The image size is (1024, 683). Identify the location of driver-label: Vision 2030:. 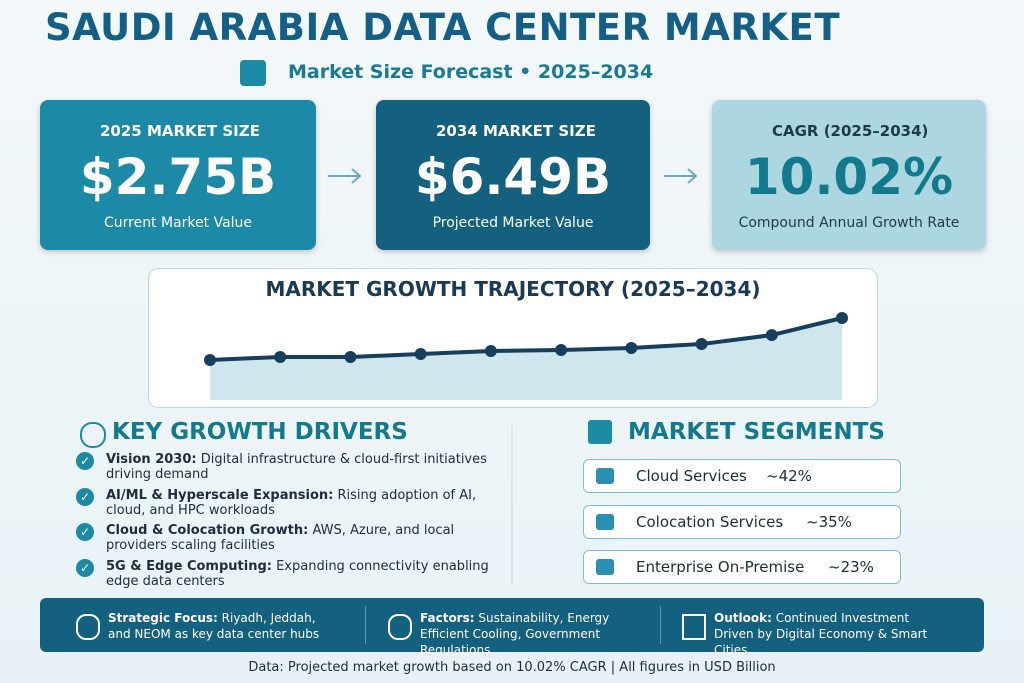
(151, 459).